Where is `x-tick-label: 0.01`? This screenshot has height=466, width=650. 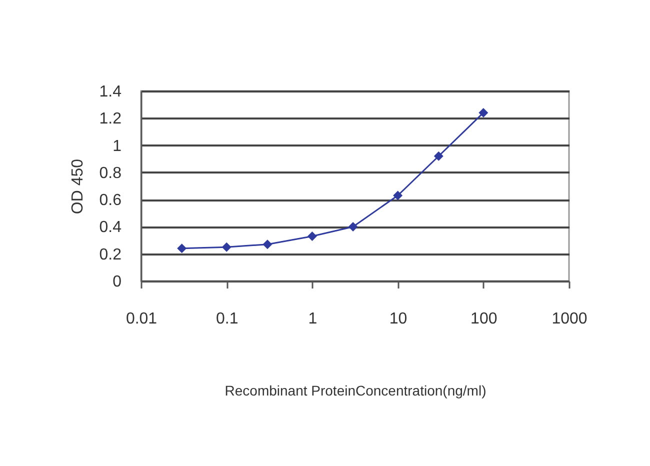
x-tick-label: 0.01 is located at coordinates (142, 319).